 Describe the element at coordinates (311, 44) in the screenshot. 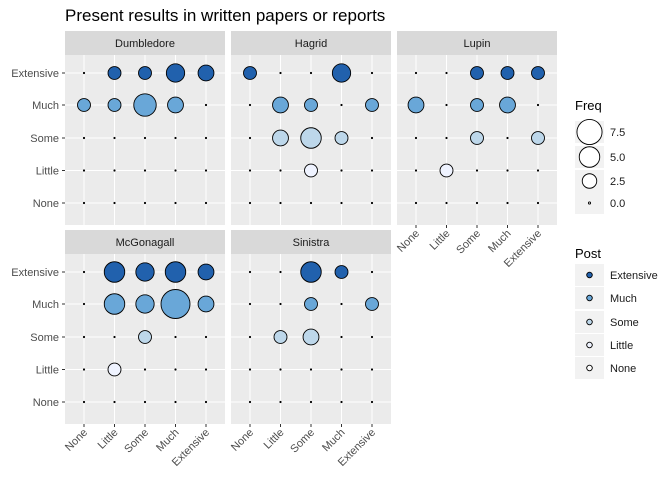

I see `strip-label: Hagrid` at that location.